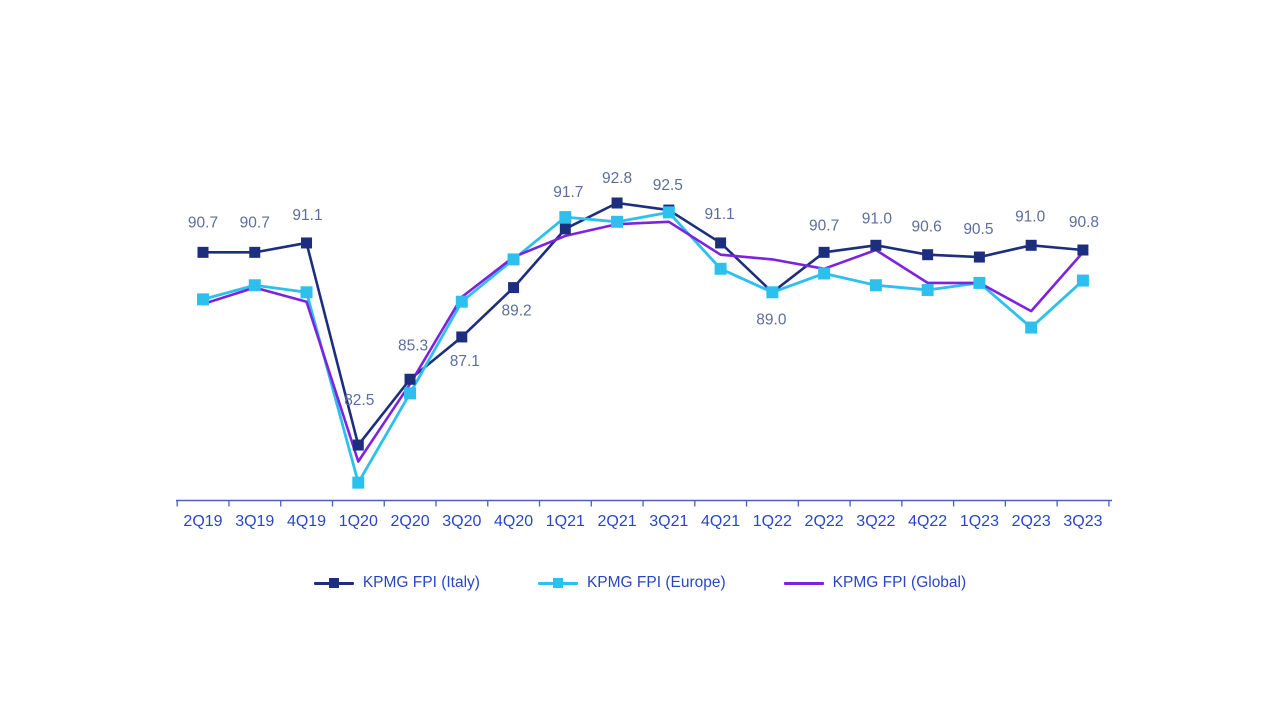 This screenshot has width=1280, height=720. What do you see at coordinates (927, 521) in the screenshot?
I see `x-axis-label: 4Q22` at bounding box center [927, 521].